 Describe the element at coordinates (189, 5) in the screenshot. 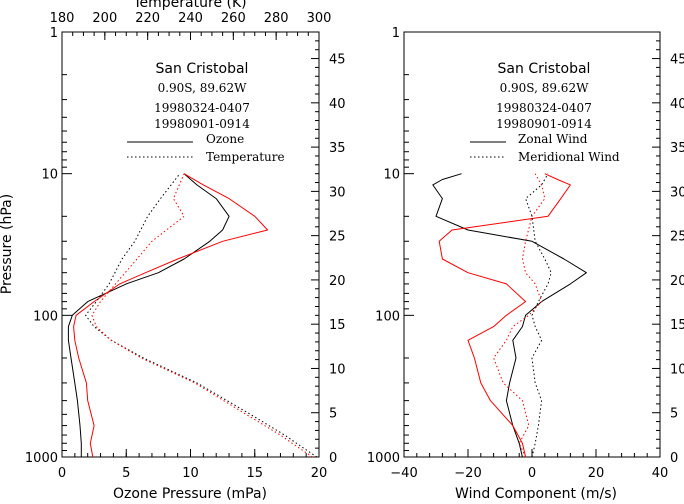

I see `temperature-x-axis-title: Temperature (K)` at that location.